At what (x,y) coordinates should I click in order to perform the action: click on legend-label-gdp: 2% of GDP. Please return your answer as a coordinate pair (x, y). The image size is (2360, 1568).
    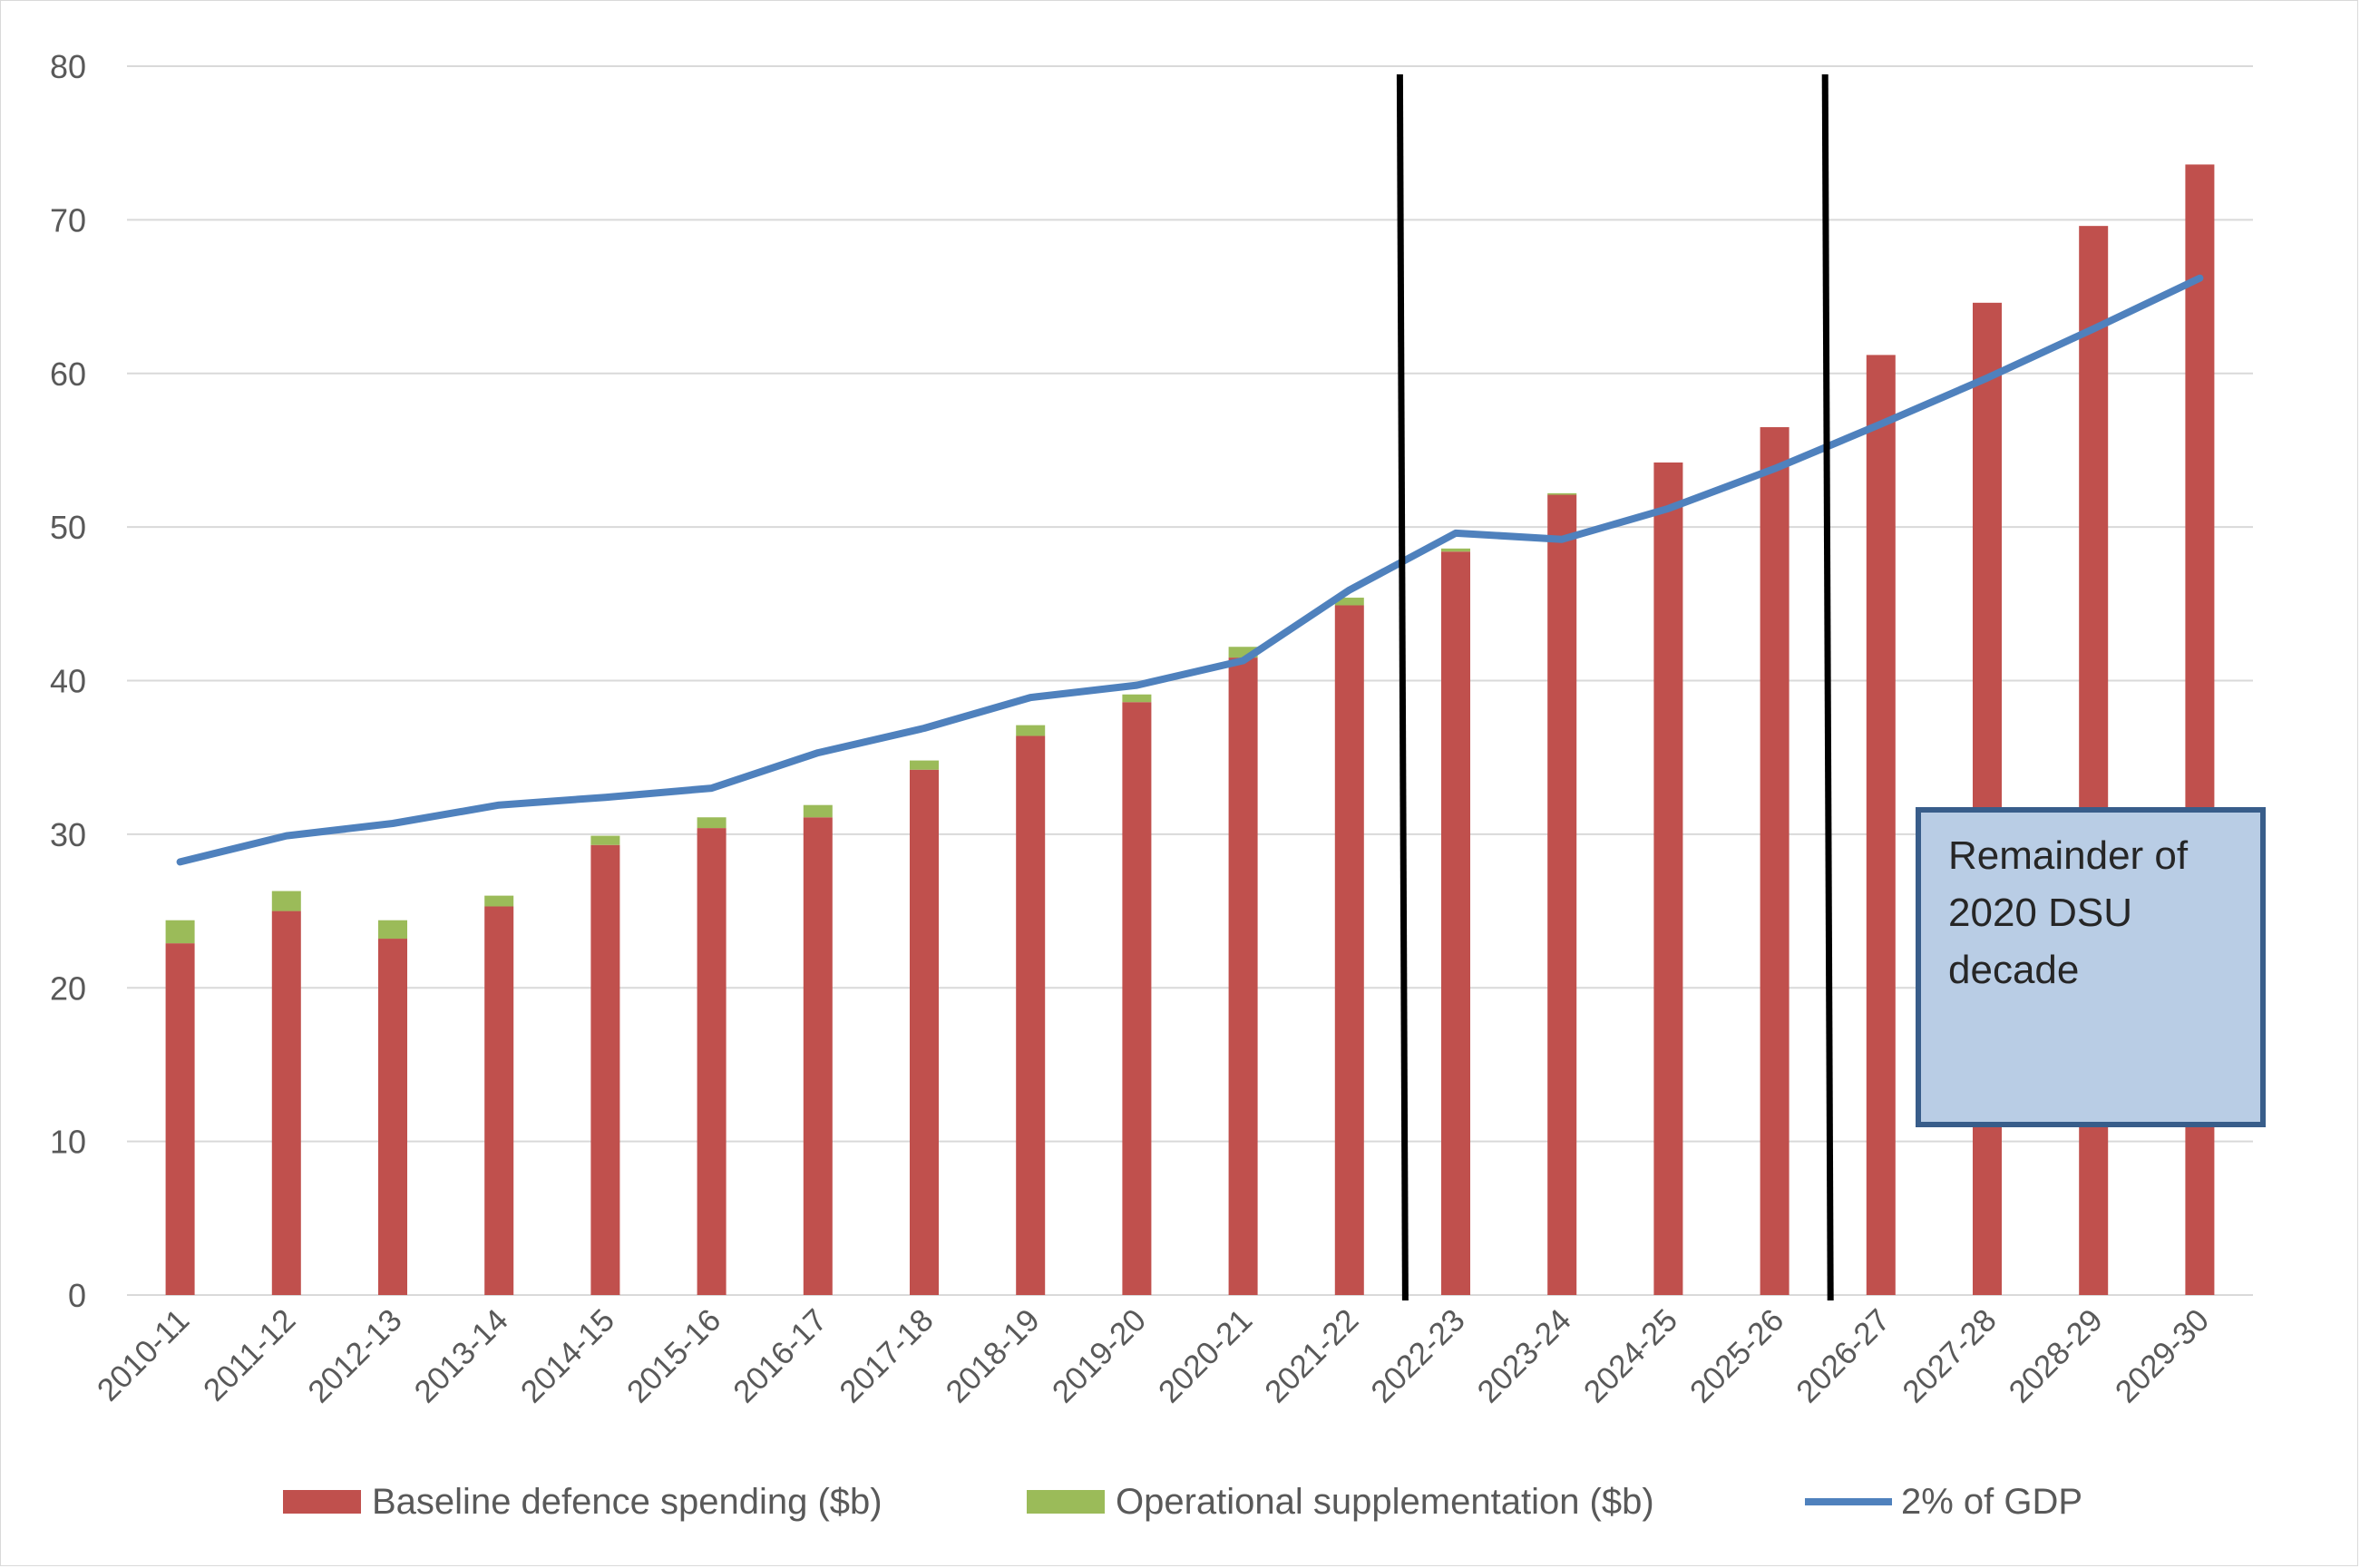
    Looking at the image, I should click on (1991, 1502).